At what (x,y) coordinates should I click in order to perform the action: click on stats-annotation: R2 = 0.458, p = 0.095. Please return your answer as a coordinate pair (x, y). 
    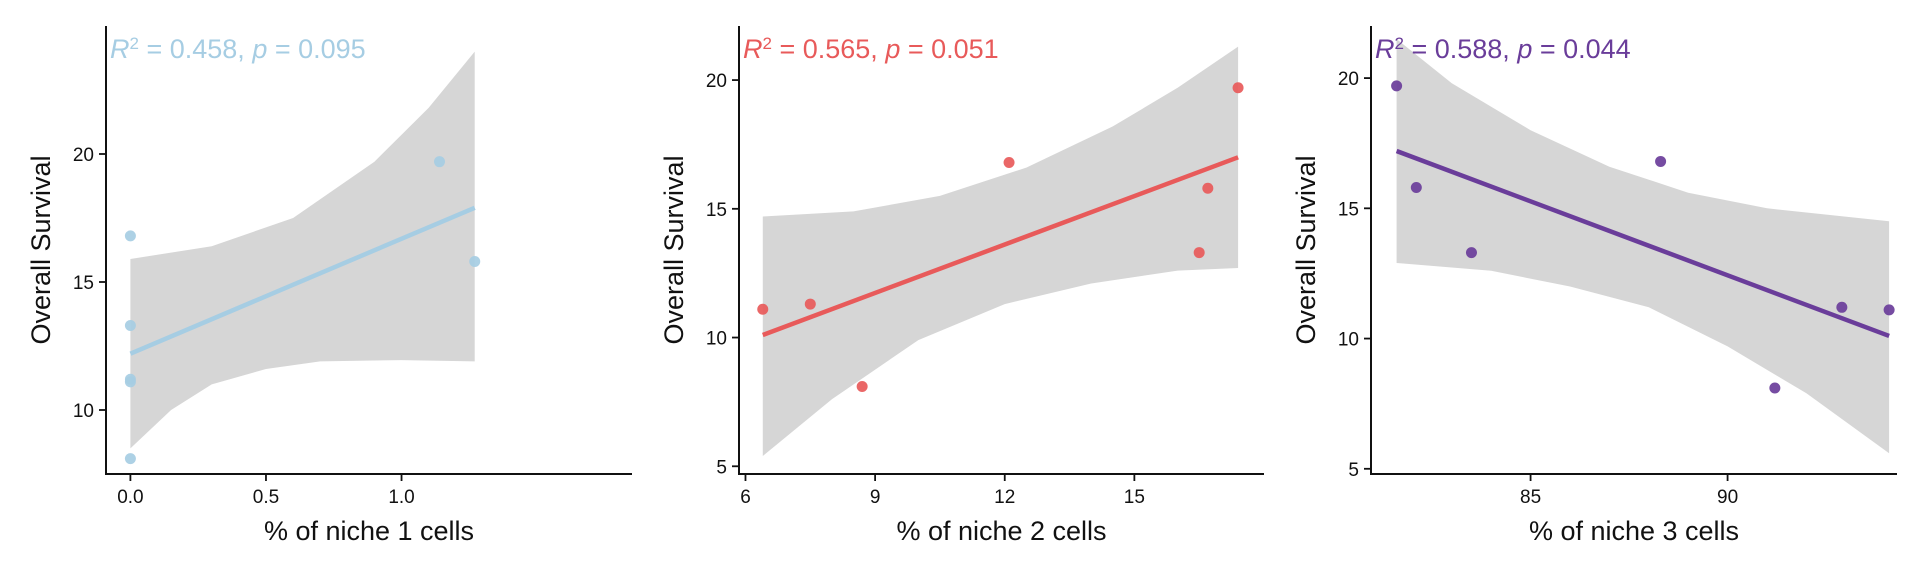
    Looking at the image, I should click on (238, 49).